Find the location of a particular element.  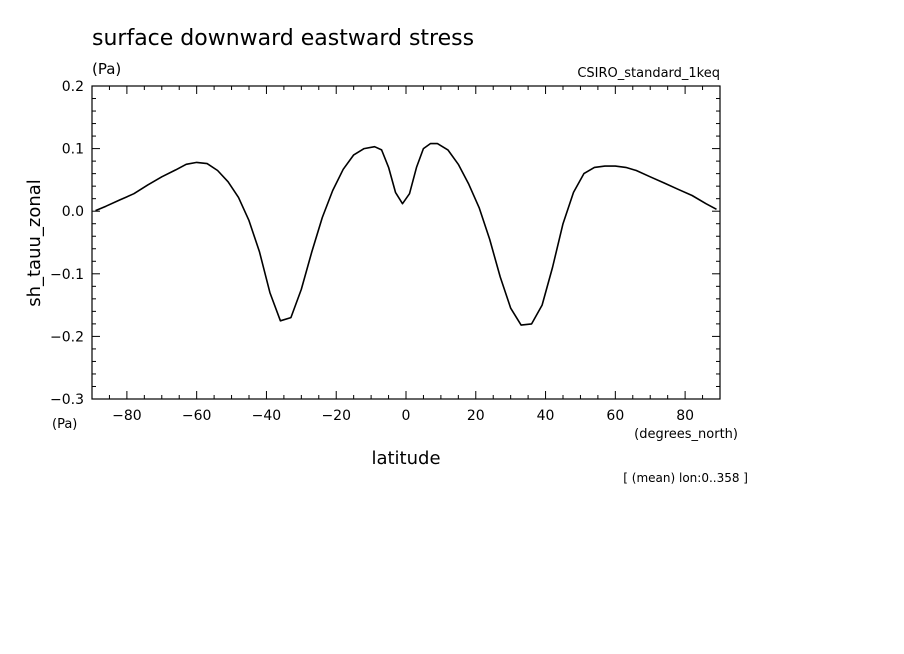

y-axis-units: (Pa) is located at coordinates (64, 424).